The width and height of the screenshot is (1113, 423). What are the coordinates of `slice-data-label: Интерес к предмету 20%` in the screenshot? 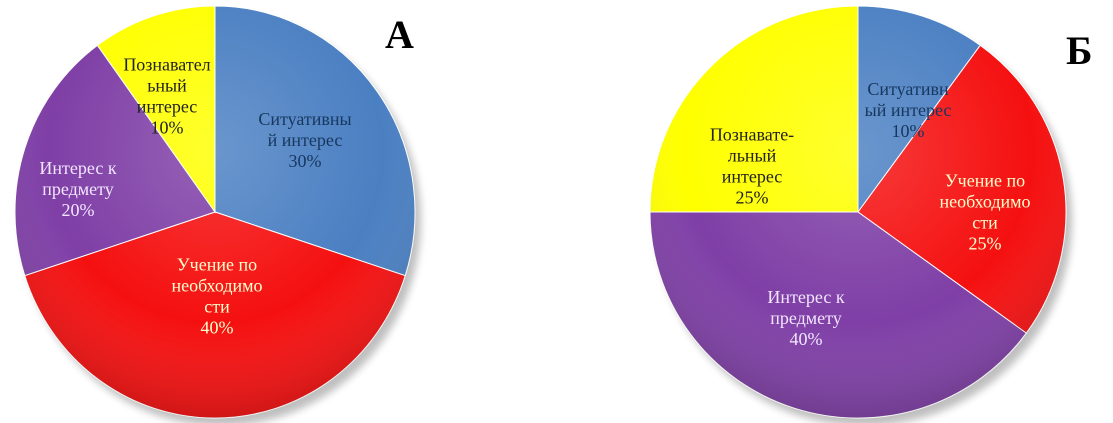 It's located at (77, 189).